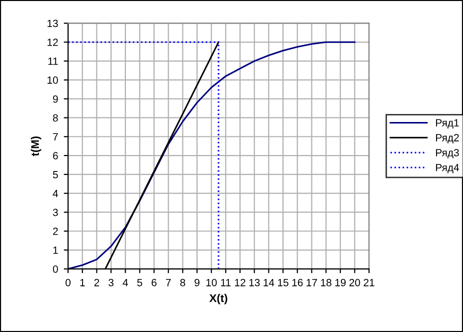 The width and height of the screenshot is (463, 332). What do you see at coordinates (55, 250) in the screenshot?
I see `y-tick-label: 1` at bounding box center [55, 250].